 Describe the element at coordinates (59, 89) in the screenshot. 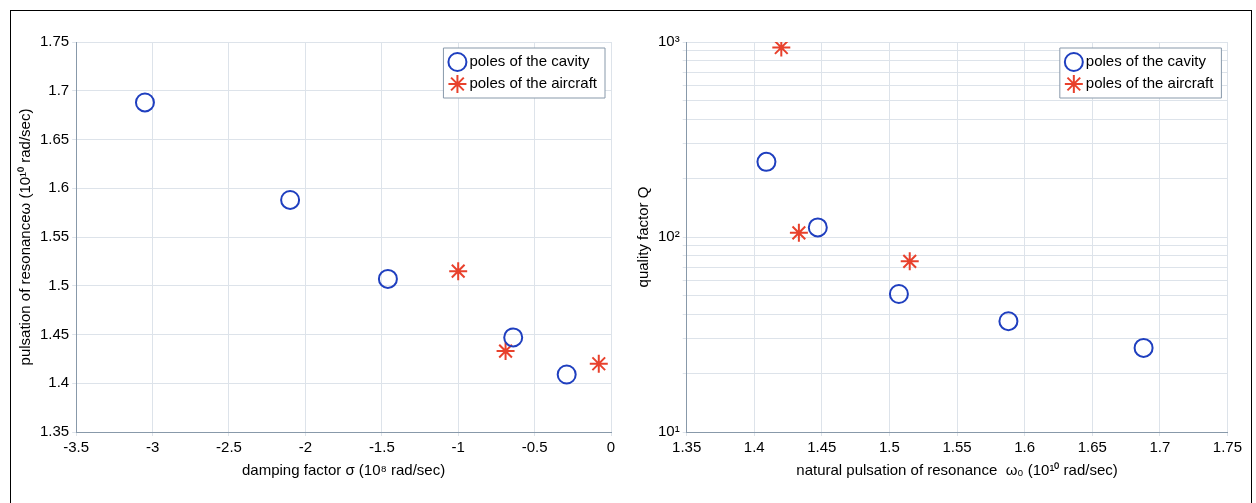

I see `y-tick-label: 1.7` at that location.